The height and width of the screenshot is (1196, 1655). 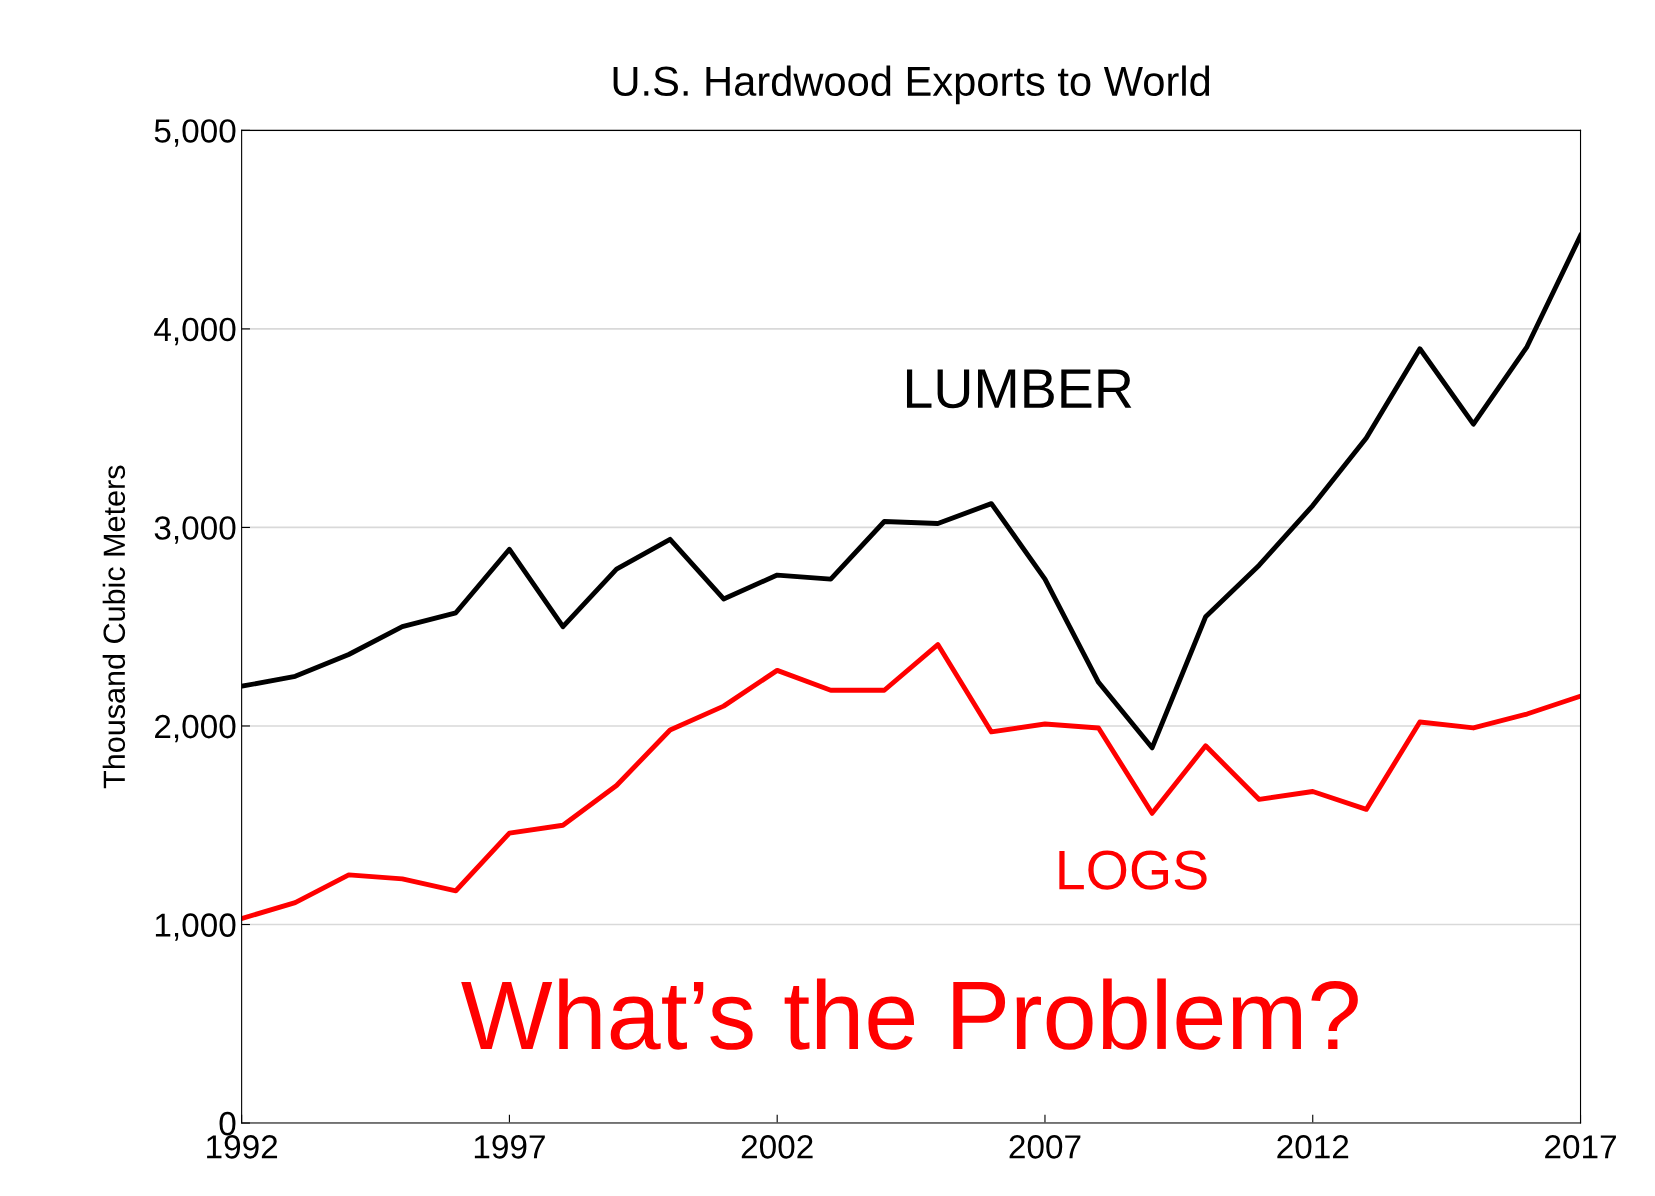 What do you see at coordinates (909, 1014) in the screenshot?
I see `annotation: What’s the Problem?` at bounding box center [909, 1014].